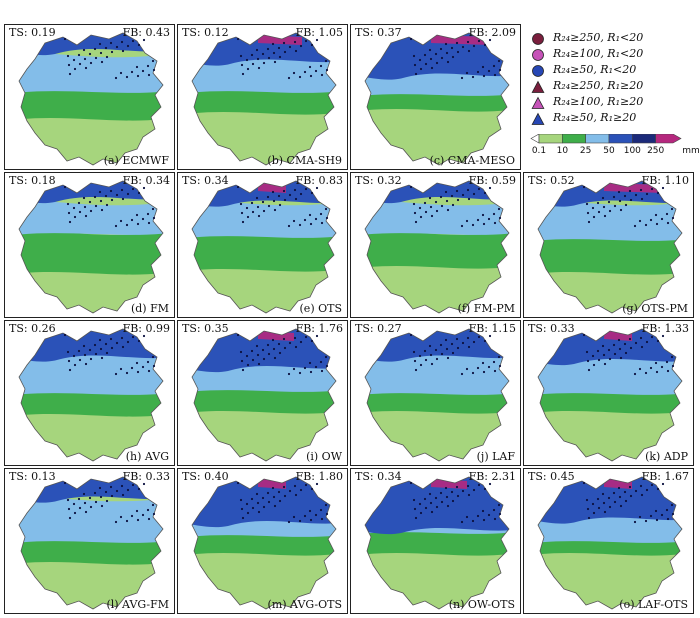  Describe the element at coordinates (595, 69) in the screenshot. I see `legend-text: R₂₄≥50, R₁<20` at that location.